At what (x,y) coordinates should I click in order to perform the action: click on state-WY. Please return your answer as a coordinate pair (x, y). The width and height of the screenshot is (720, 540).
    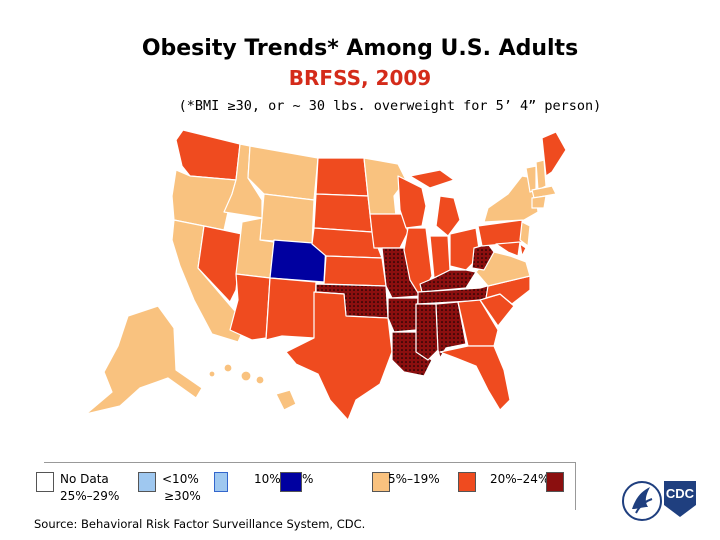
    Looking at the image, I should click on (287, 219).